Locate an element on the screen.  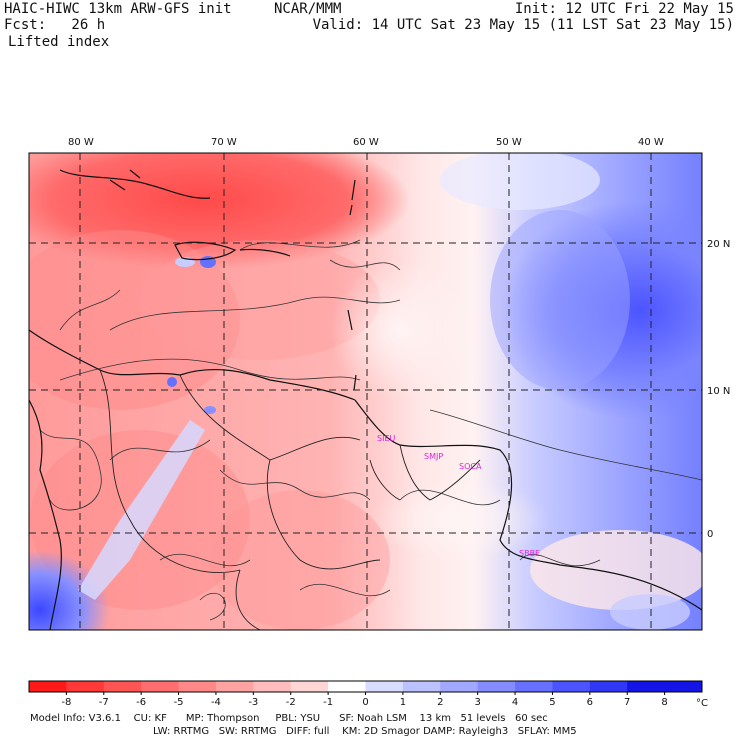
colorbar-tick-label: 0 is located at coordinates (365, 702).